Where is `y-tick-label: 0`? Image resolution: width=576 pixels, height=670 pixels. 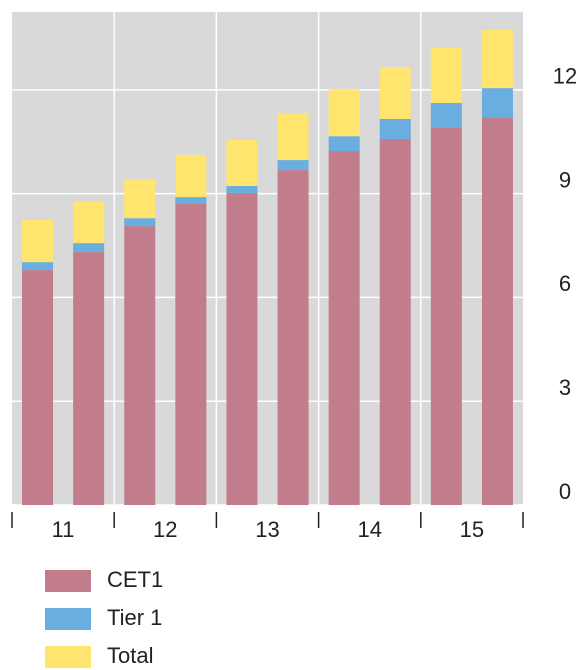
y-tick-label: 0 is located at coordinates (565, 491).